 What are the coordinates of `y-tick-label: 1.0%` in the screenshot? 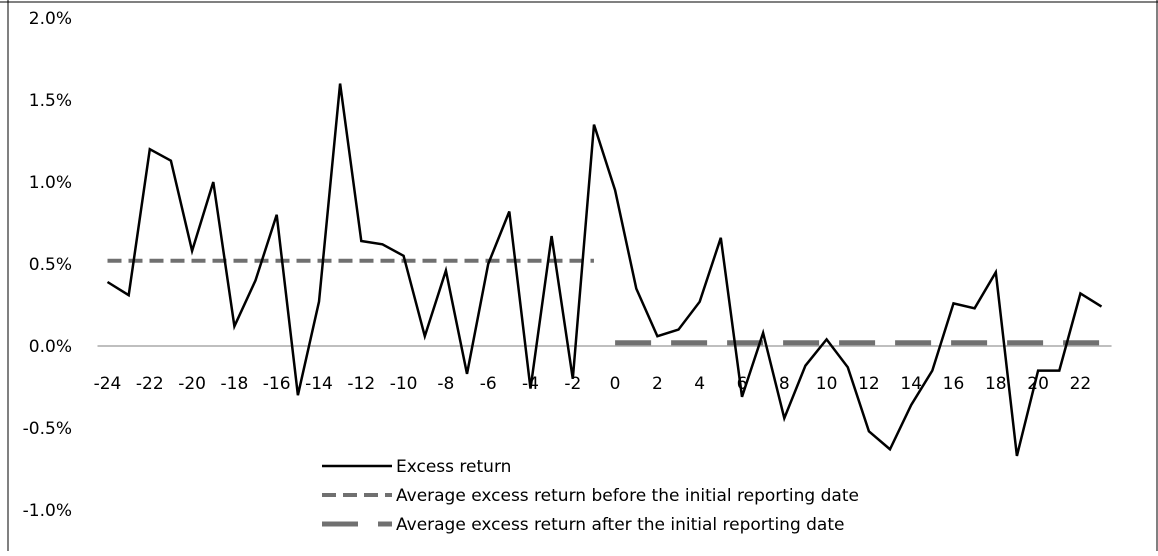 It's located at (50, 183).